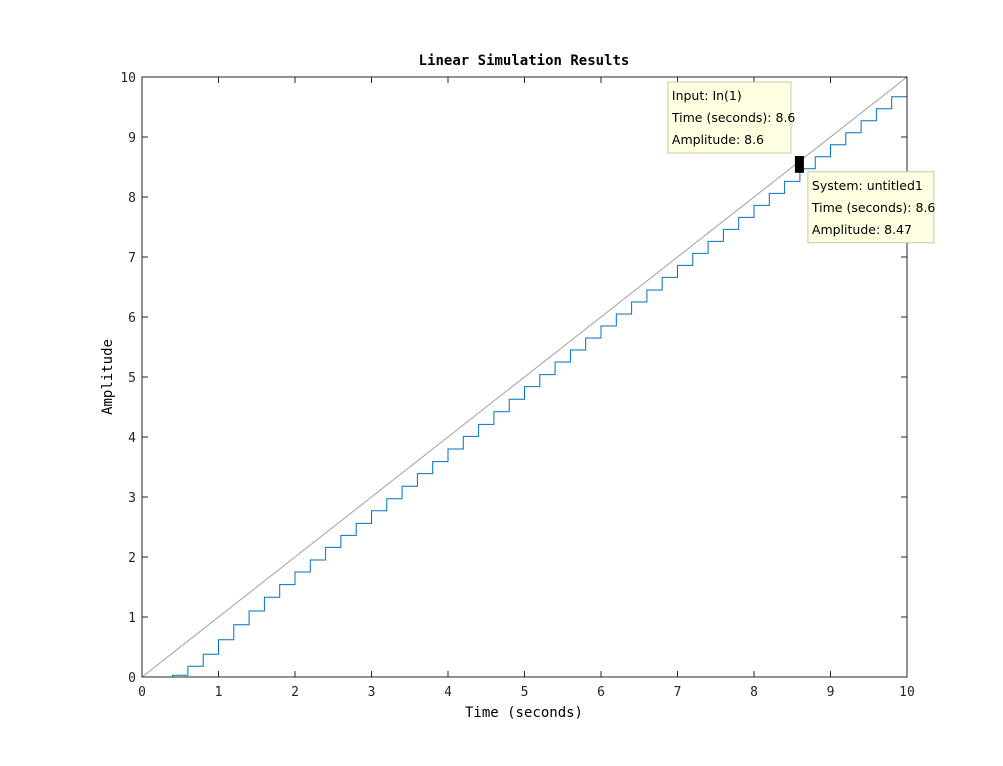 The height and width of the screenshot is (766, 1003). I want to click on y-tick-label: 4, so click(132, 438).